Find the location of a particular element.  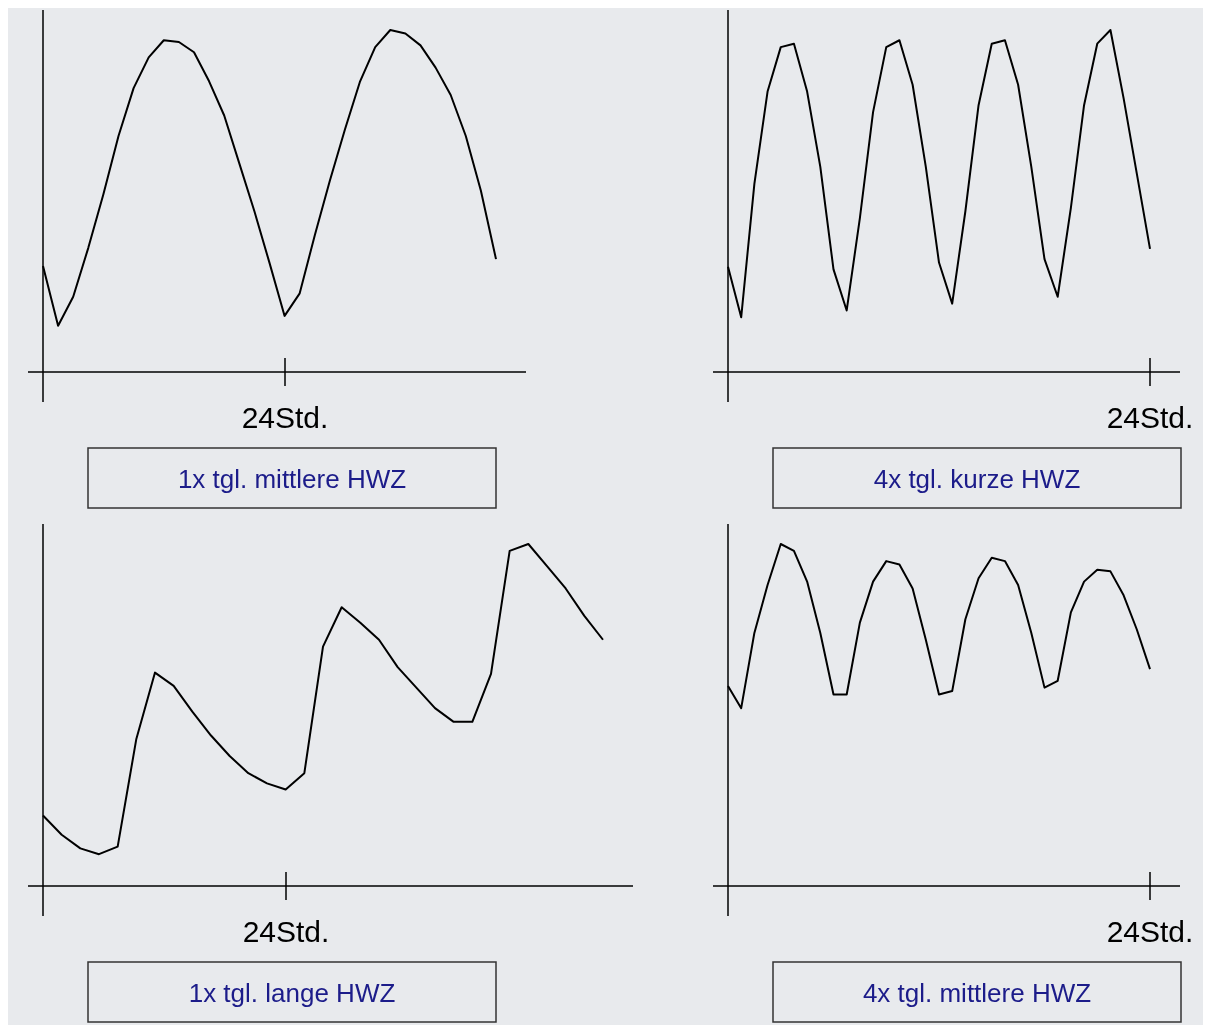

text: 4x tgl. kurze HWZ is located at coordinates (977, 479).